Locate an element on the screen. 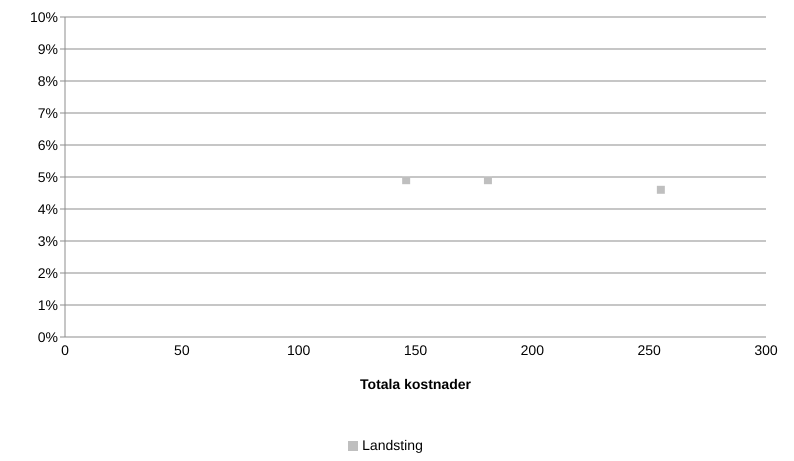 Image resolution: width=794 pixels, height=461 pixels. legend-label: Landsting is located at coordinates (392, 445).